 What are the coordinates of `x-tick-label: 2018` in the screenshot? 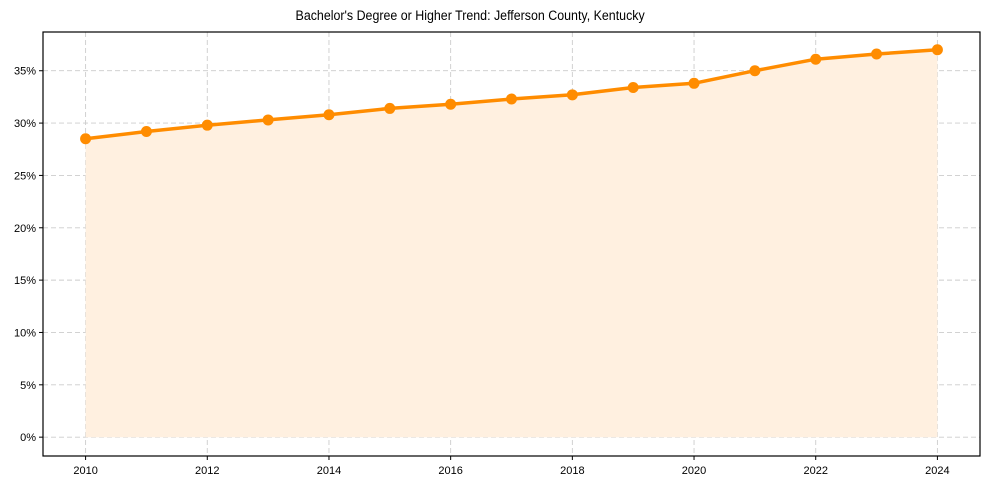 It's located at (572, 471).